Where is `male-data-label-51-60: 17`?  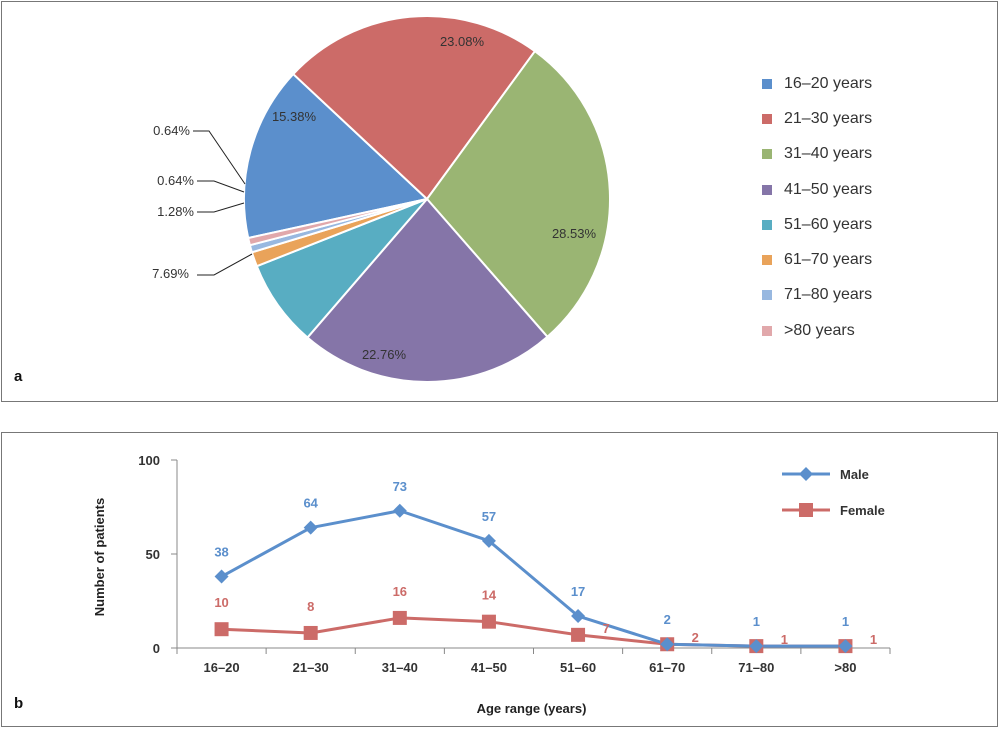
male-data-label-51-60: 17 is located at coordinates (578, 591).